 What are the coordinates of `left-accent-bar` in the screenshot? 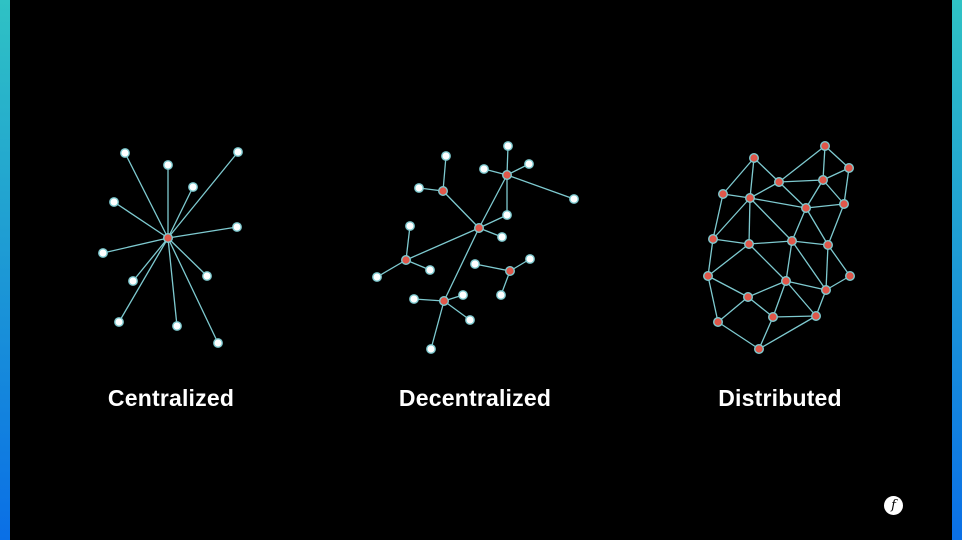 It's located at (5, 270).